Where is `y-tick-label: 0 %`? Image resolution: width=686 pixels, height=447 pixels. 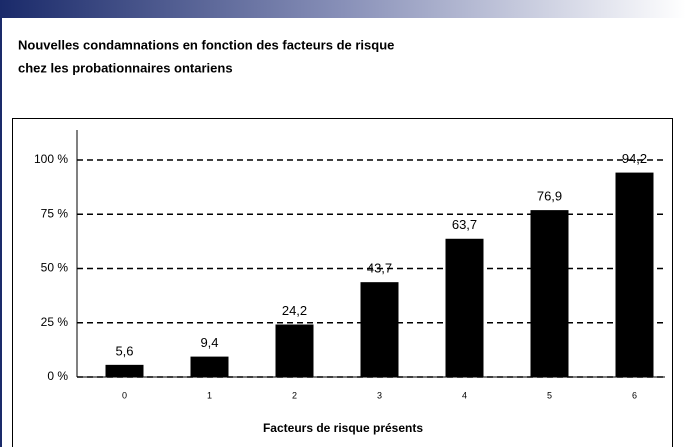
y-tick-label: 0 % is located at coordinates (57, 376).